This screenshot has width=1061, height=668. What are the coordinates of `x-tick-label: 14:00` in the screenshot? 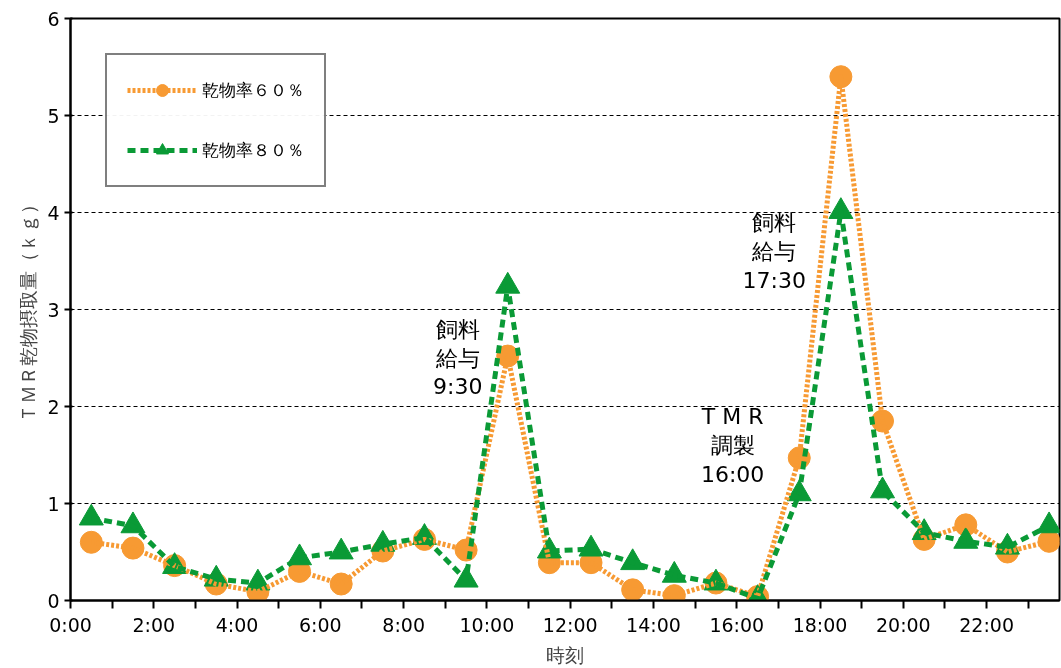 It's located at (653, 624).